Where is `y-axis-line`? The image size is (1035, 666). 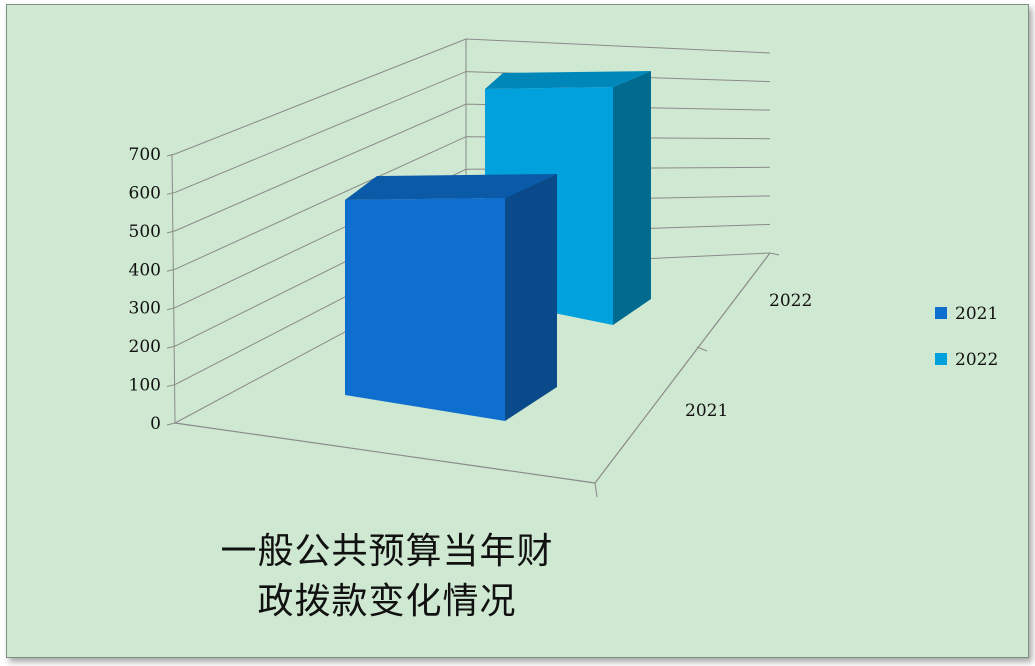 y-axis-line is located at coordinates (173, 288).